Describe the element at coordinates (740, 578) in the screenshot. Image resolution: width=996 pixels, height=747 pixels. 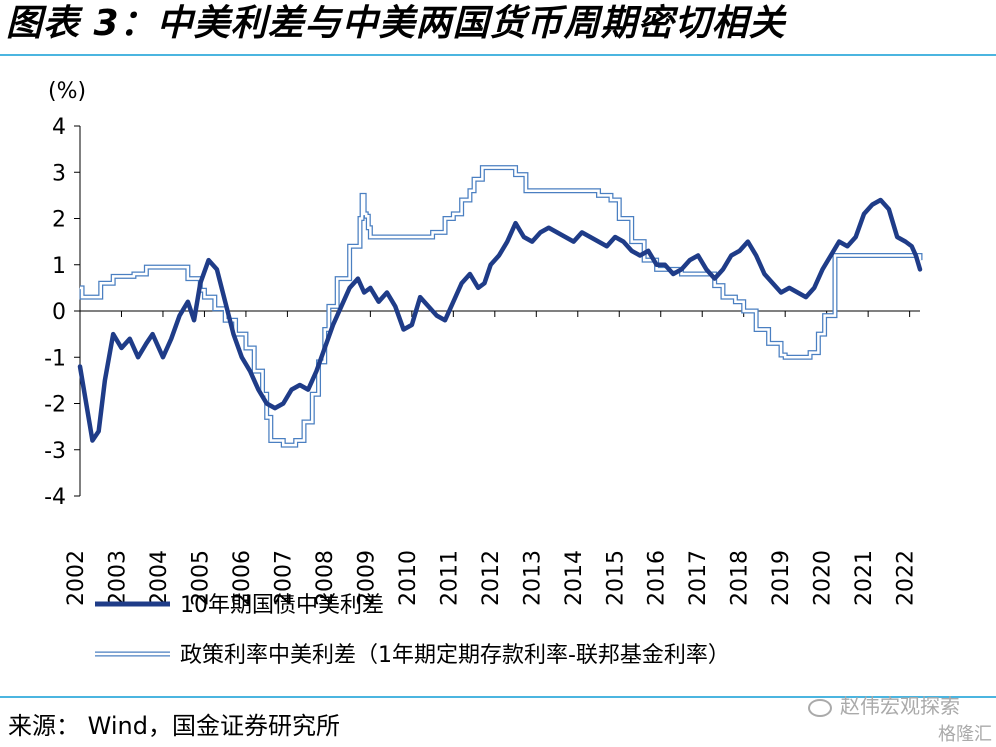
I see `x-tick-label: 2018` at that location.